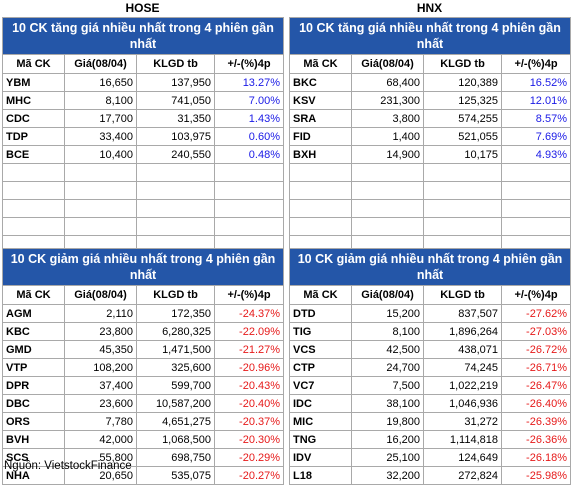 Image resolution: width=572 pixels, height=485 pixels. Describe the element at coordinates (430, 385) in the screenshot. I see `table-row: VC7 7,500 1,022,219 -26.47%` at that location.